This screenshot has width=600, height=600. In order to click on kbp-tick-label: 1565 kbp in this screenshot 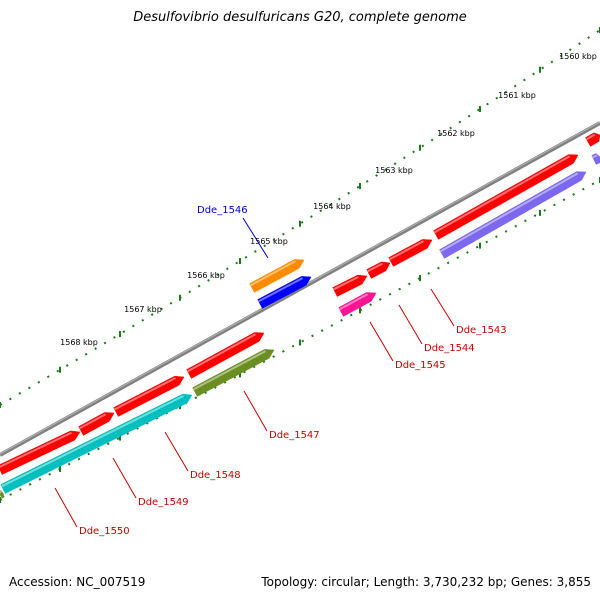, I will do `click(269, 241)`.